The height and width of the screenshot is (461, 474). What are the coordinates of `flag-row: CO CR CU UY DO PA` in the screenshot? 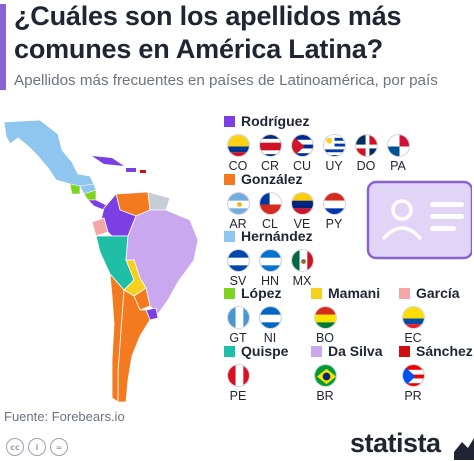 It's located at (318, 153).